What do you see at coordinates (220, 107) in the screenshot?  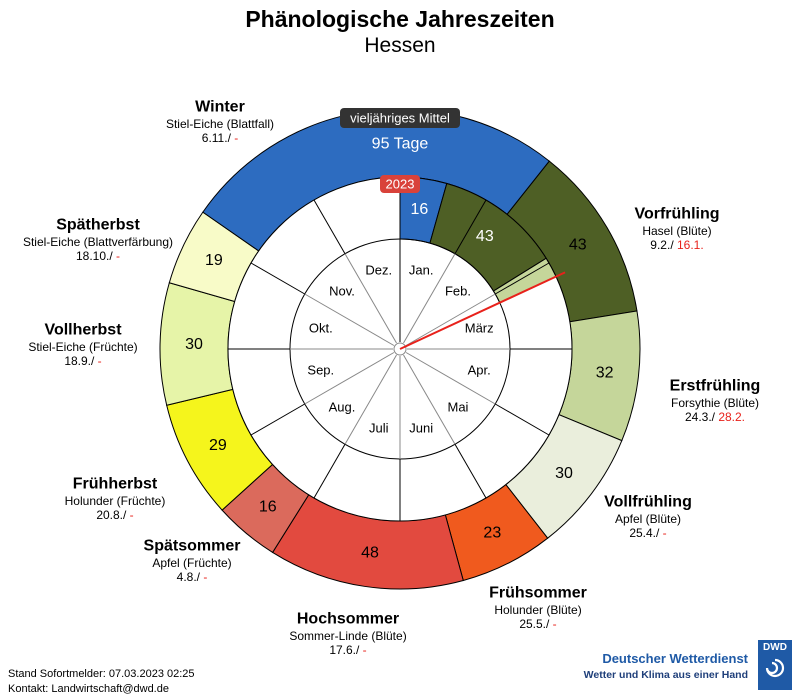 I see `season-name: Winter` at bounding box center [220, 107].